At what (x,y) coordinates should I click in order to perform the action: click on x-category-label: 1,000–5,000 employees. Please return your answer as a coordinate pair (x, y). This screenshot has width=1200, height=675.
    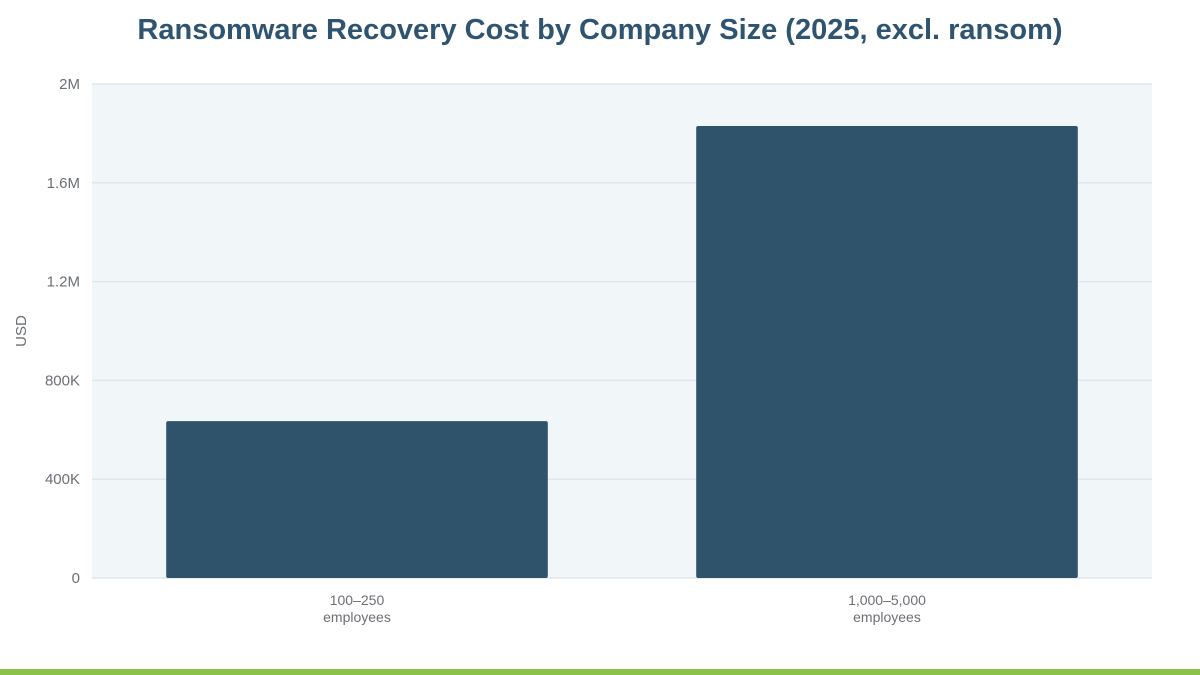
    Looking at the image, I should click on (887, 608).